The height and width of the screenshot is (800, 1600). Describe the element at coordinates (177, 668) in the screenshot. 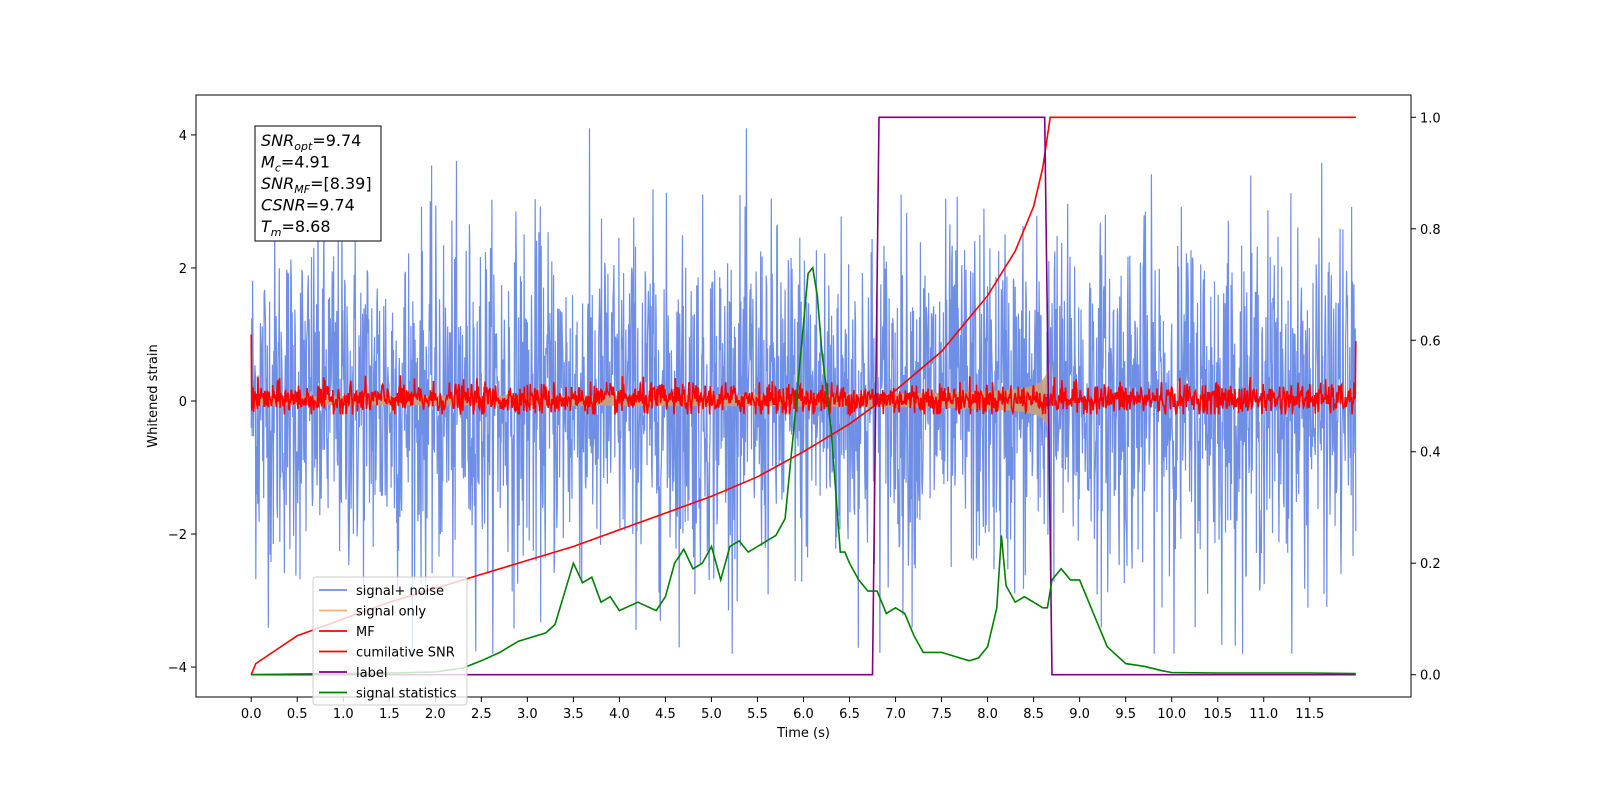

I see `y-tick-label: −4` at that location.